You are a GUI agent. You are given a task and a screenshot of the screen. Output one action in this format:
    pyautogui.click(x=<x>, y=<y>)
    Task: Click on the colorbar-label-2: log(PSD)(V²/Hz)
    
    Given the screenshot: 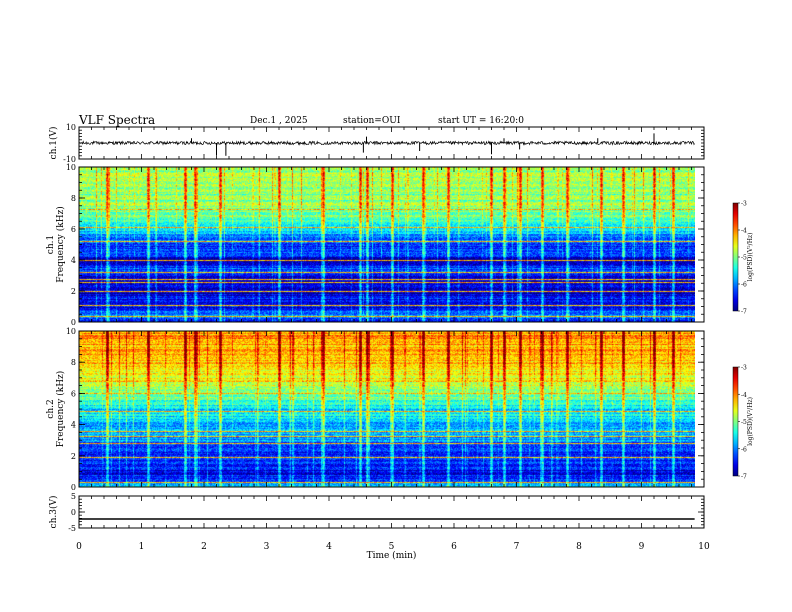 What is the action you would take?
    pyautogui.click(x=750, y=421)
    